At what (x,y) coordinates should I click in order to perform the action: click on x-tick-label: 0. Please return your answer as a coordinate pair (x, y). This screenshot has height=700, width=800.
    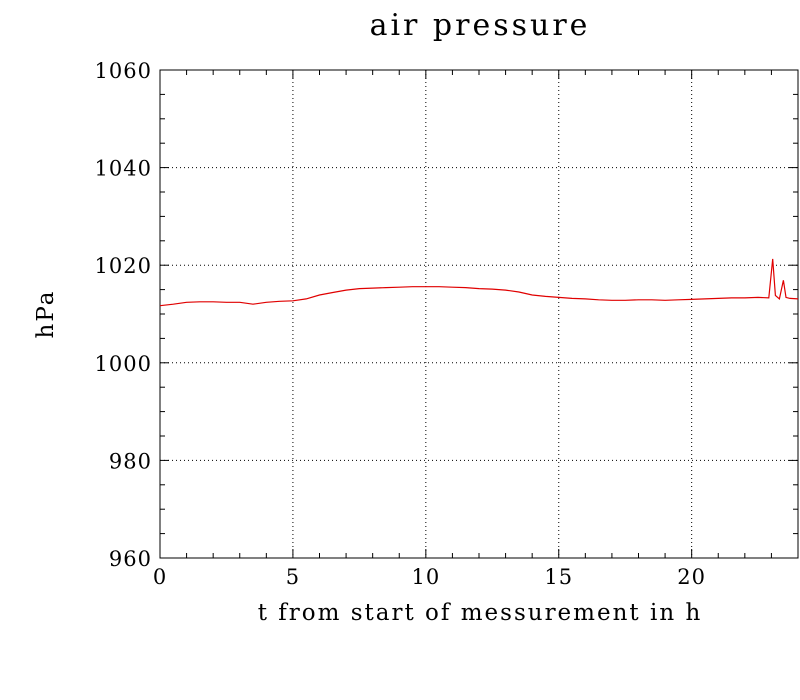
    Looking at the image, I should click on (160, 577).